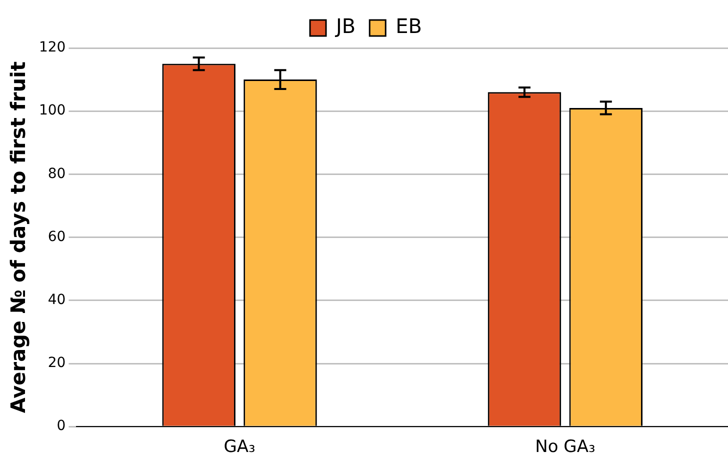  What do you see at coordinates (57, 174) in the screenshot?
I see `y-tick-label: 80` at bounding box center [57, 174].